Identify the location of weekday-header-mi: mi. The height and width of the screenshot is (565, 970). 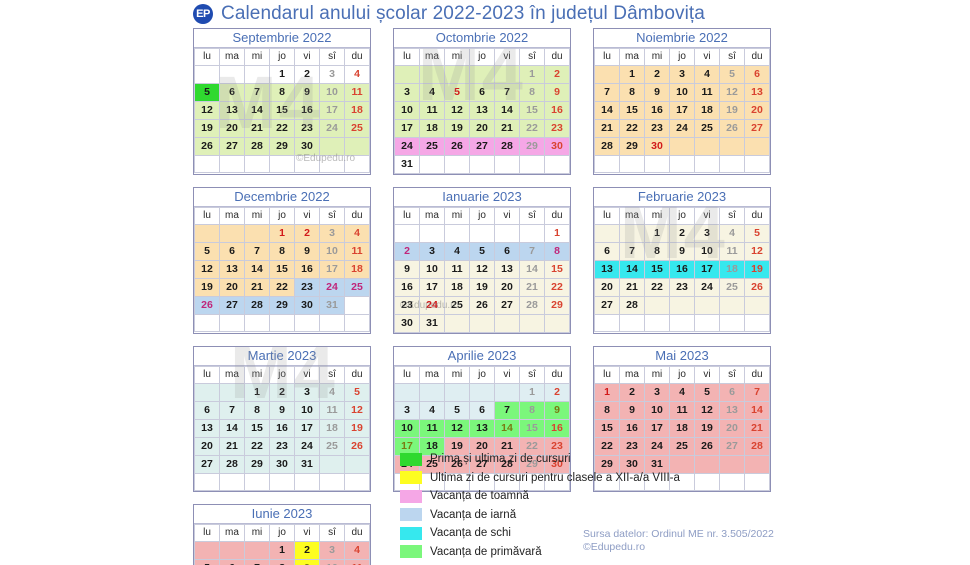
(457, 375).